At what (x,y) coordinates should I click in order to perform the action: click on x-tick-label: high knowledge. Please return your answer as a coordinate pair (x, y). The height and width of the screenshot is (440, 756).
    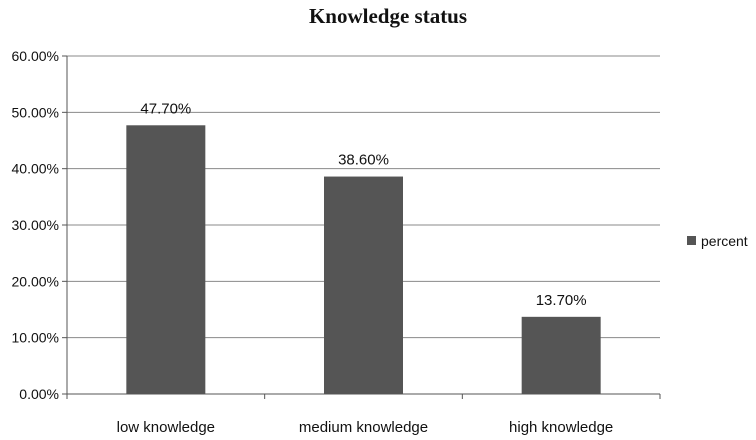
    Looking at the image, I should click on (561, 427).